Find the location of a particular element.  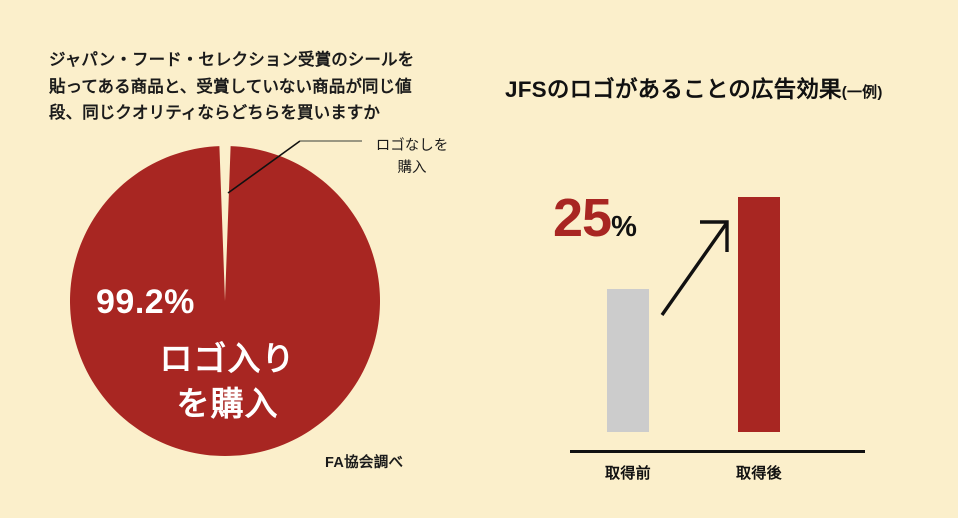

pie-center-label-line2: を購入 is located at coordinates (227, 403).